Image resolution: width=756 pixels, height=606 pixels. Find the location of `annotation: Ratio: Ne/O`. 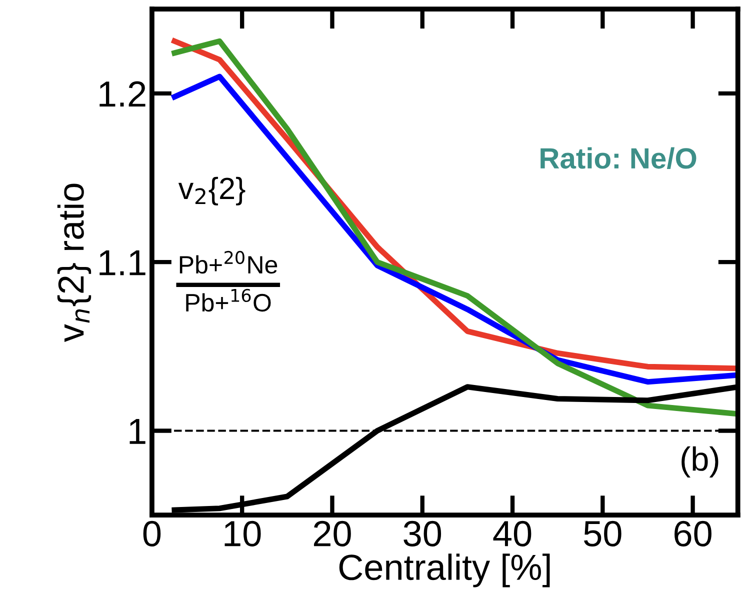

annotation: Ratio: Ne/O is located at coordinates (618, 158).